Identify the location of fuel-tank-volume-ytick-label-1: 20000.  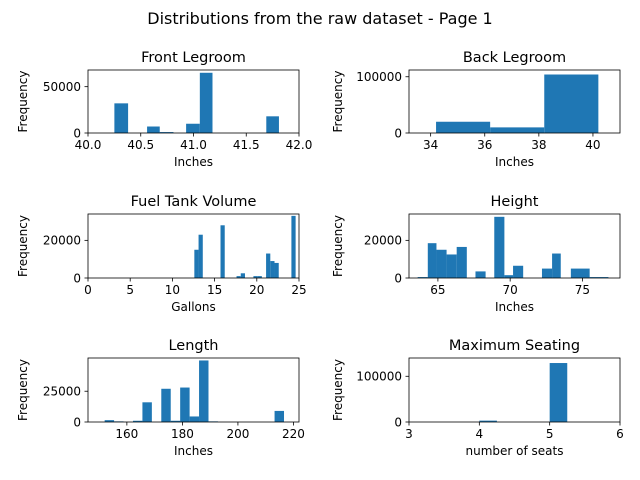
(62, 241).